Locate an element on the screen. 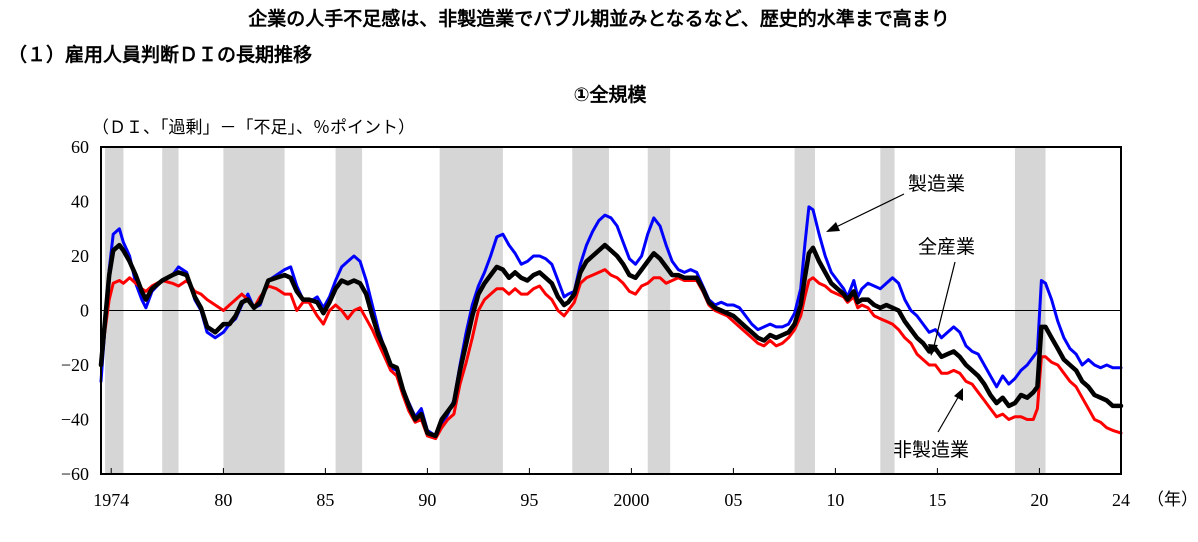 This screenshot has width=1198, height=542. y-tick-label: 0 is located at coordinates (84, 311).